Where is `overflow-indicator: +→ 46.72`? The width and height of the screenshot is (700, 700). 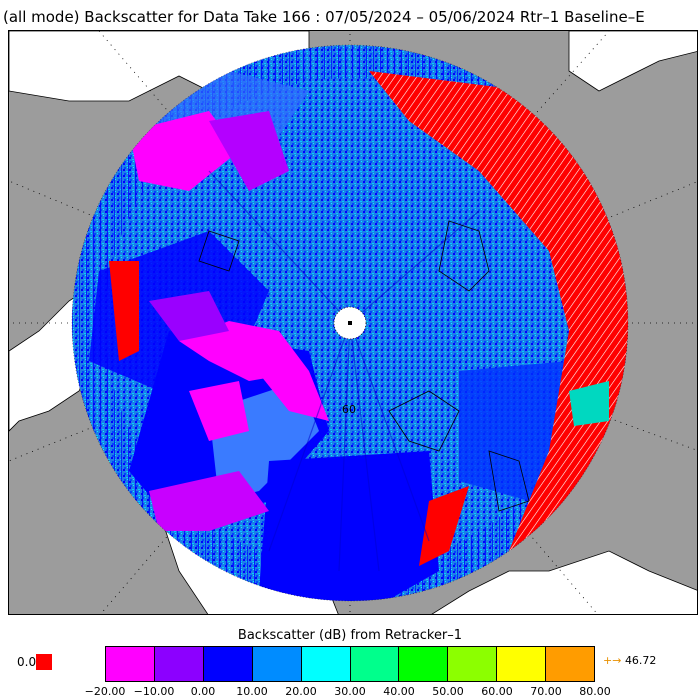
overflow-indicator: +→ 46.72 is located at coordinates (629, 660).